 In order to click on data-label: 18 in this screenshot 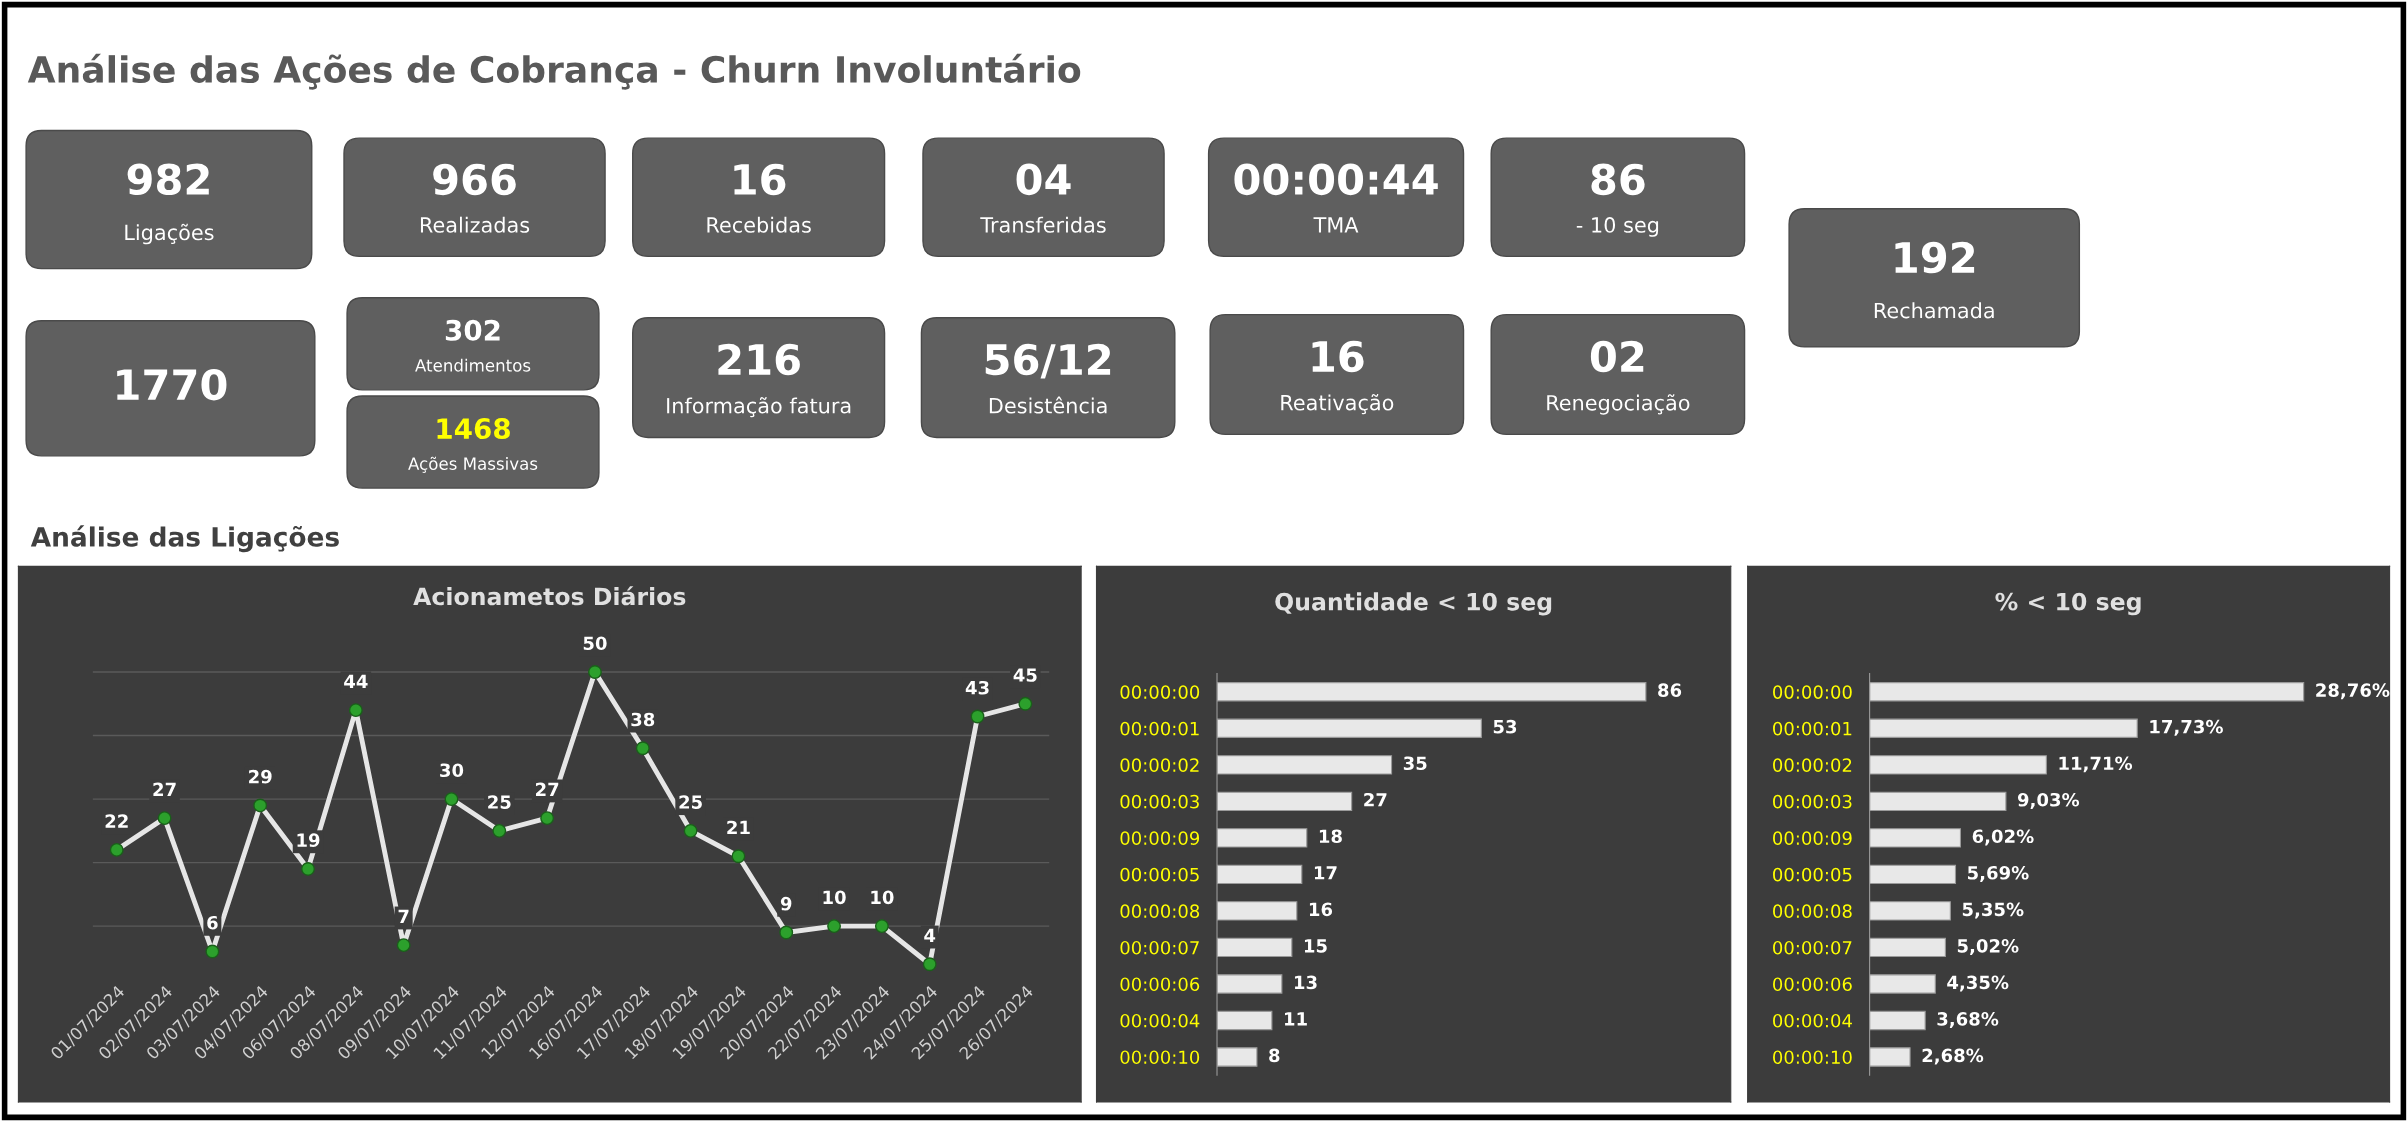, I will do `click(1330, 836)`.